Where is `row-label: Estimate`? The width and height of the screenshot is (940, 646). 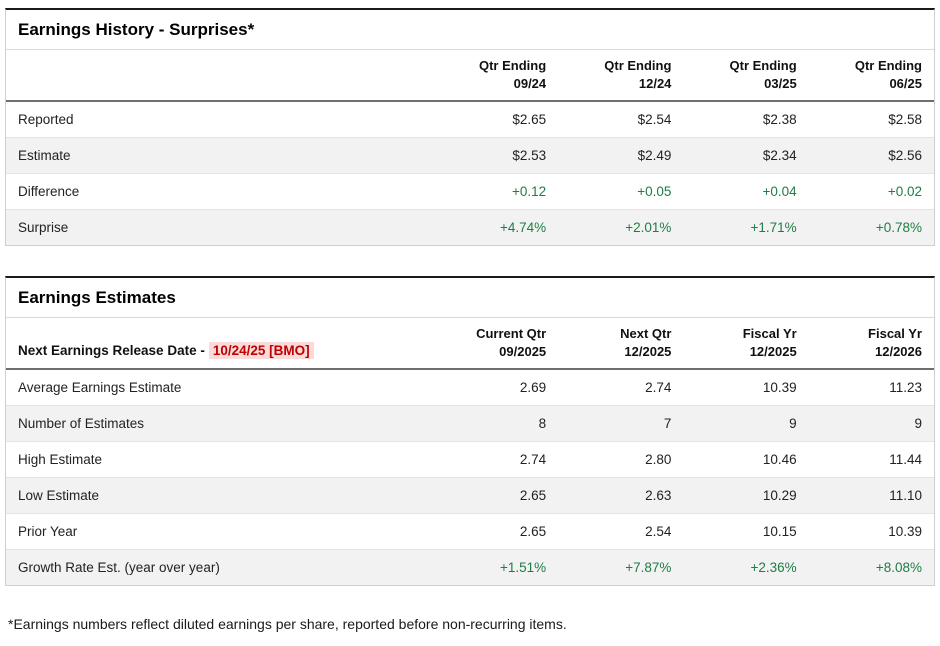 row-label: Estimate is located at coordinates (219, 156).